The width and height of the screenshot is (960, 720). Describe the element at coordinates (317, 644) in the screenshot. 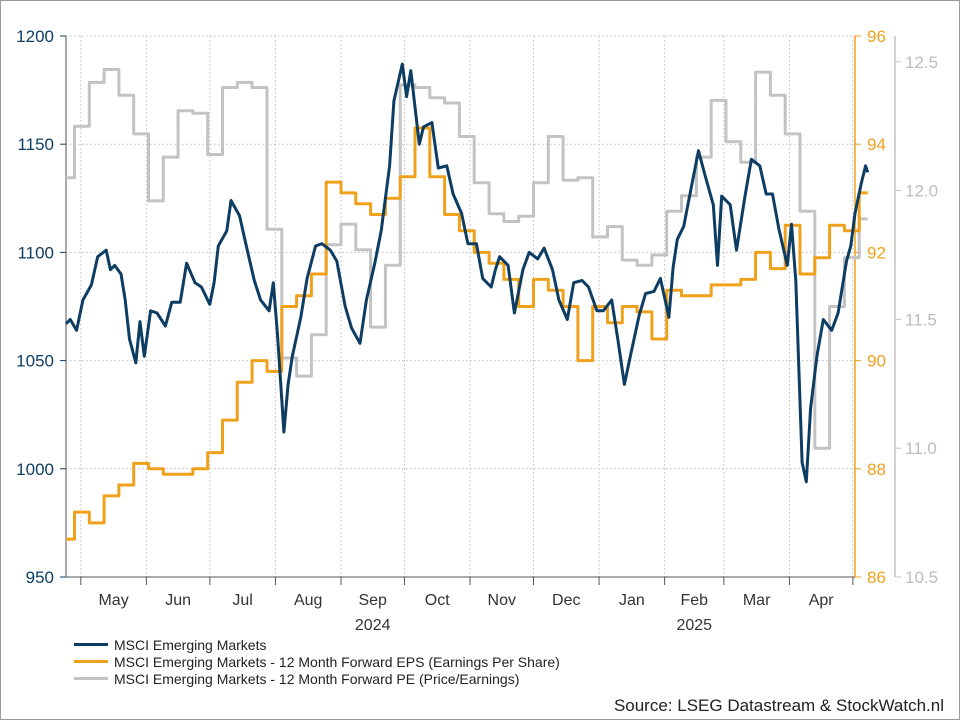

I see `legend-item-index: MSCI Emerging Markets` at that location.